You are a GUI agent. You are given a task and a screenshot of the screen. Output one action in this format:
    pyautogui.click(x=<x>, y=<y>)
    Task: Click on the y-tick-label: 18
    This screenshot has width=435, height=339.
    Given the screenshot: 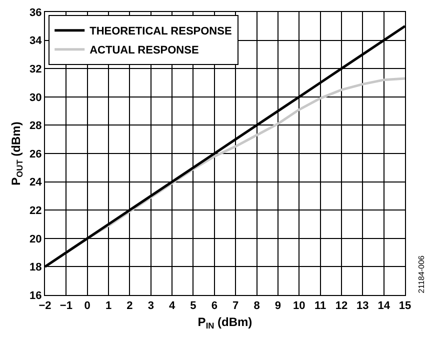 What is the action you would take?
    pyautogui.click(x=36, y=268)
    